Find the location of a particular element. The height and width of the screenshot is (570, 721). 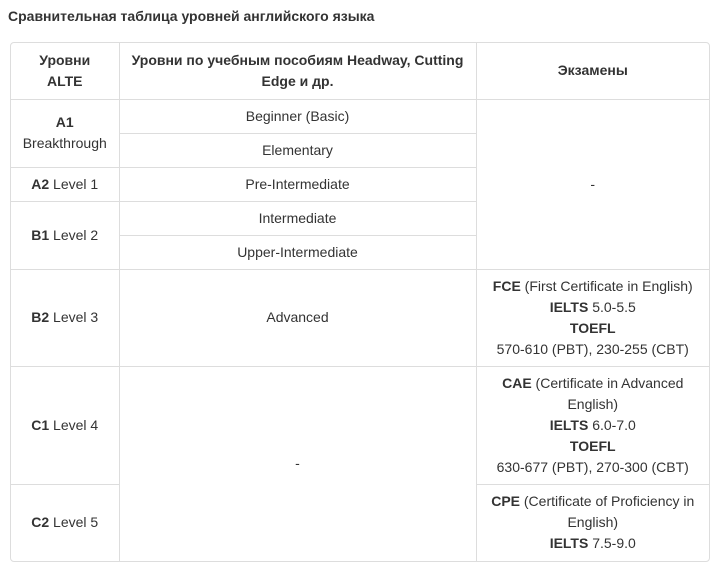

table-row: A2 Level 1 Pre-Intermediate is located at coordinates (360, 184).